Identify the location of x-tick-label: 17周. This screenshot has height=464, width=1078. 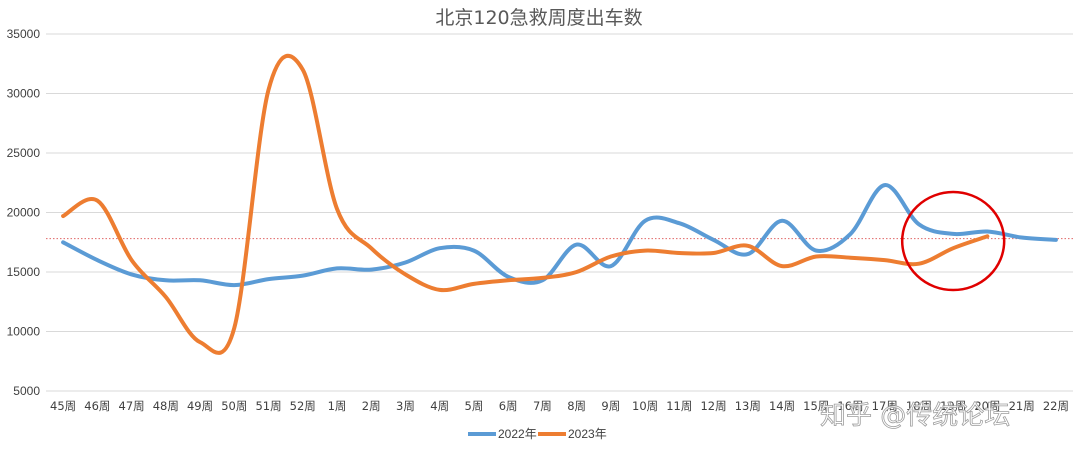
(885, 406).